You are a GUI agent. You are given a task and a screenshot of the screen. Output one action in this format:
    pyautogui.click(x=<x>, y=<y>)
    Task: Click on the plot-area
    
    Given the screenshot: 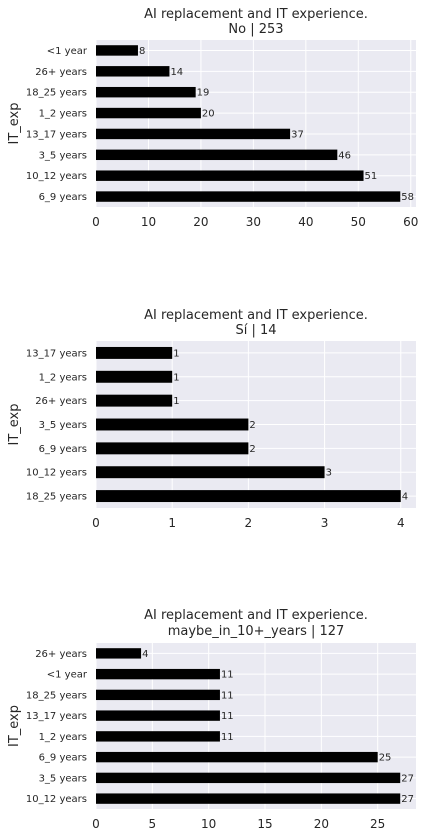 What is the action you would take?
    pyautogui.click(x=256, y=726)
    